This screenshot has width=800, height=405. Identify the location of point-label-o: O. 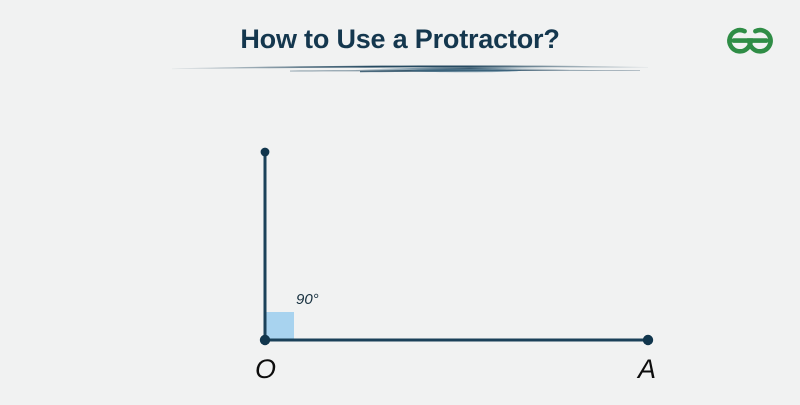
(266, 369).